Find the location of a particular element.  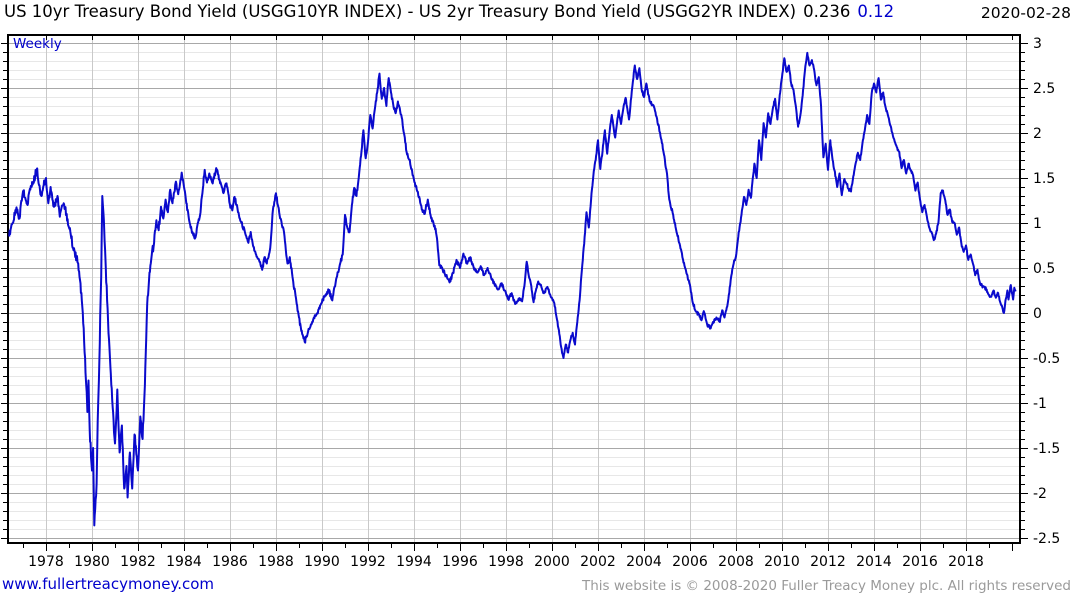

y-axis-label: 0 is located at coordinates (1037, 314).